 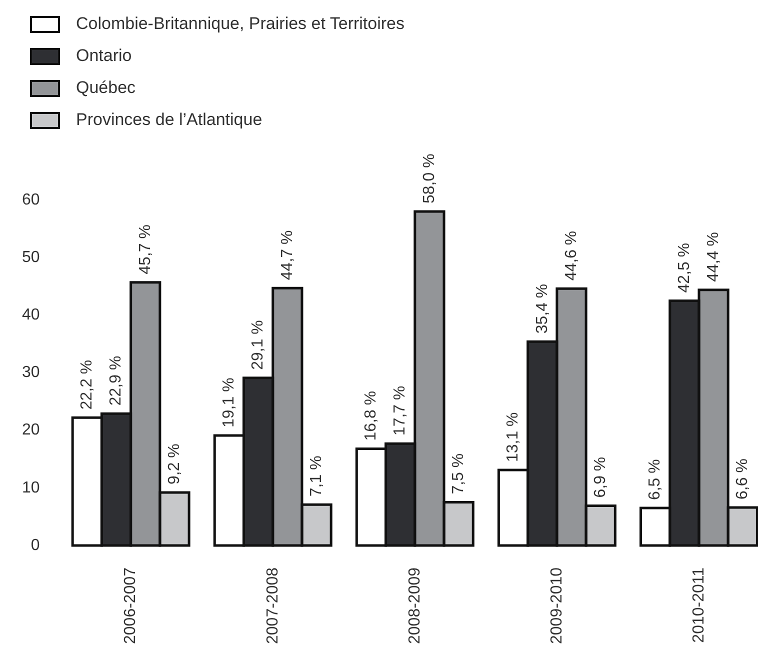 I want to click on y-tick-label: 20, so click(x=31, y=430).